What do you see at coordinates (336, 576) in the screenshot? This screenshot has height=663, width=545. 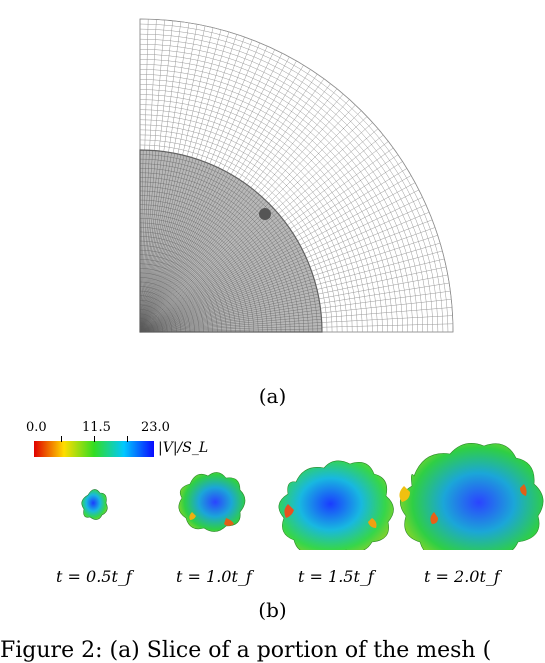 I see `time-label-1.5: t = 1.5t_f` at bounding box center [336, 576].